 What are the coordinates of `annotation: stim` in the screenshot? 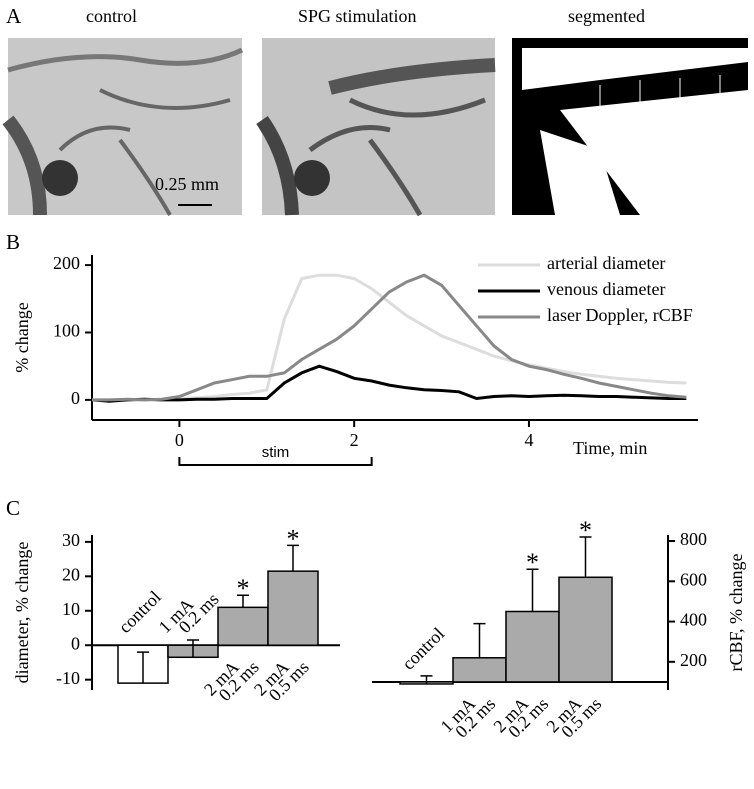 It's located at (276, 452).